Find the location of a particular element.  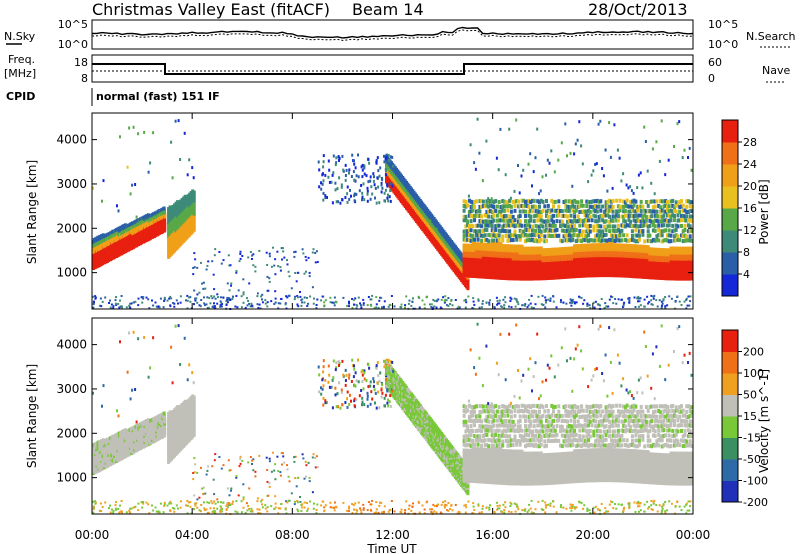

station-title: Christmas Valley East (fitACF) is located at coordinates (211, 9).